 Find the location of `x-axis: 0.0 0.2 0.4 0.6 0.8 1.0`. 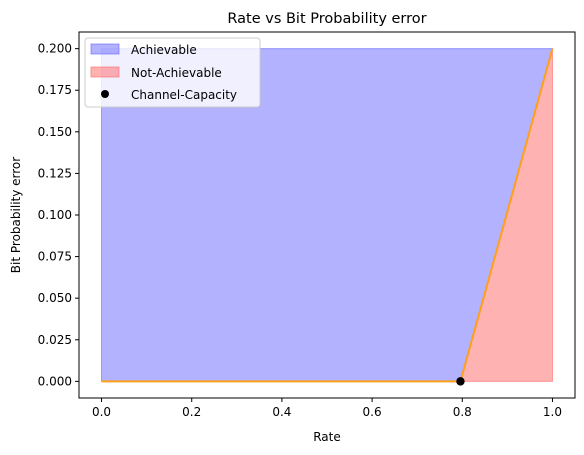

x-axis: 0.0 0.2 0.4 0.6 0.8 1.0 is located at coordinates (327, 408).